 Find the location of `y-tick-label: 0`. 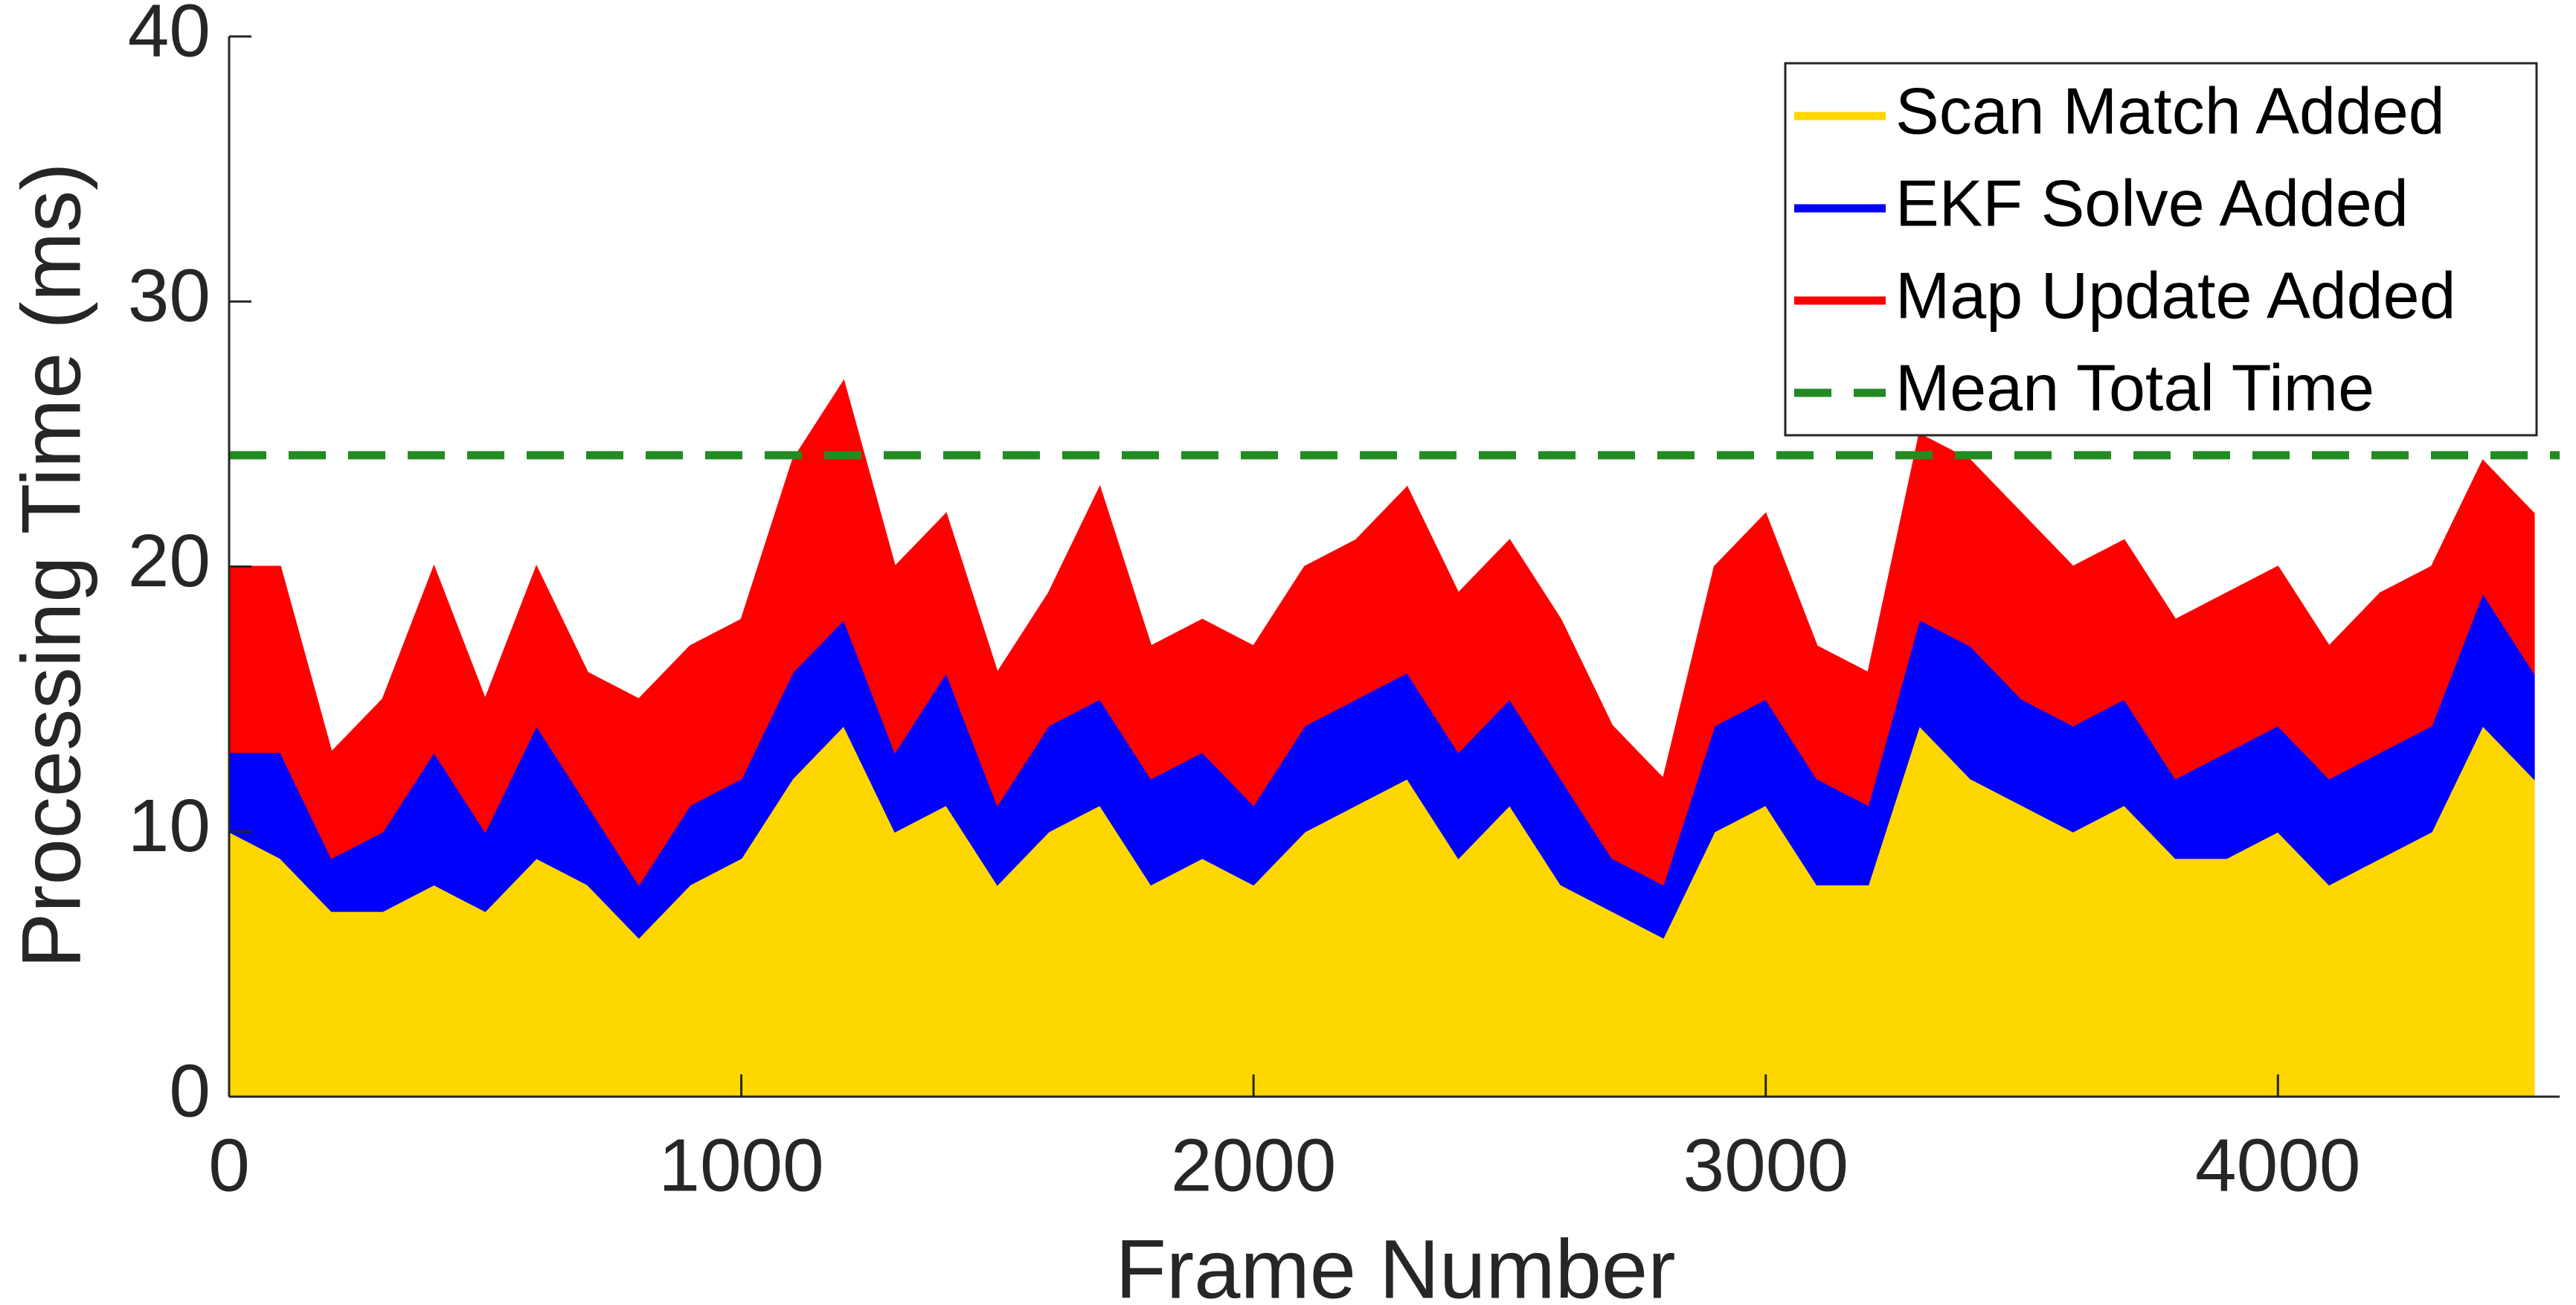

y-tick-label: 0 is located at coordinates (190, 1090).